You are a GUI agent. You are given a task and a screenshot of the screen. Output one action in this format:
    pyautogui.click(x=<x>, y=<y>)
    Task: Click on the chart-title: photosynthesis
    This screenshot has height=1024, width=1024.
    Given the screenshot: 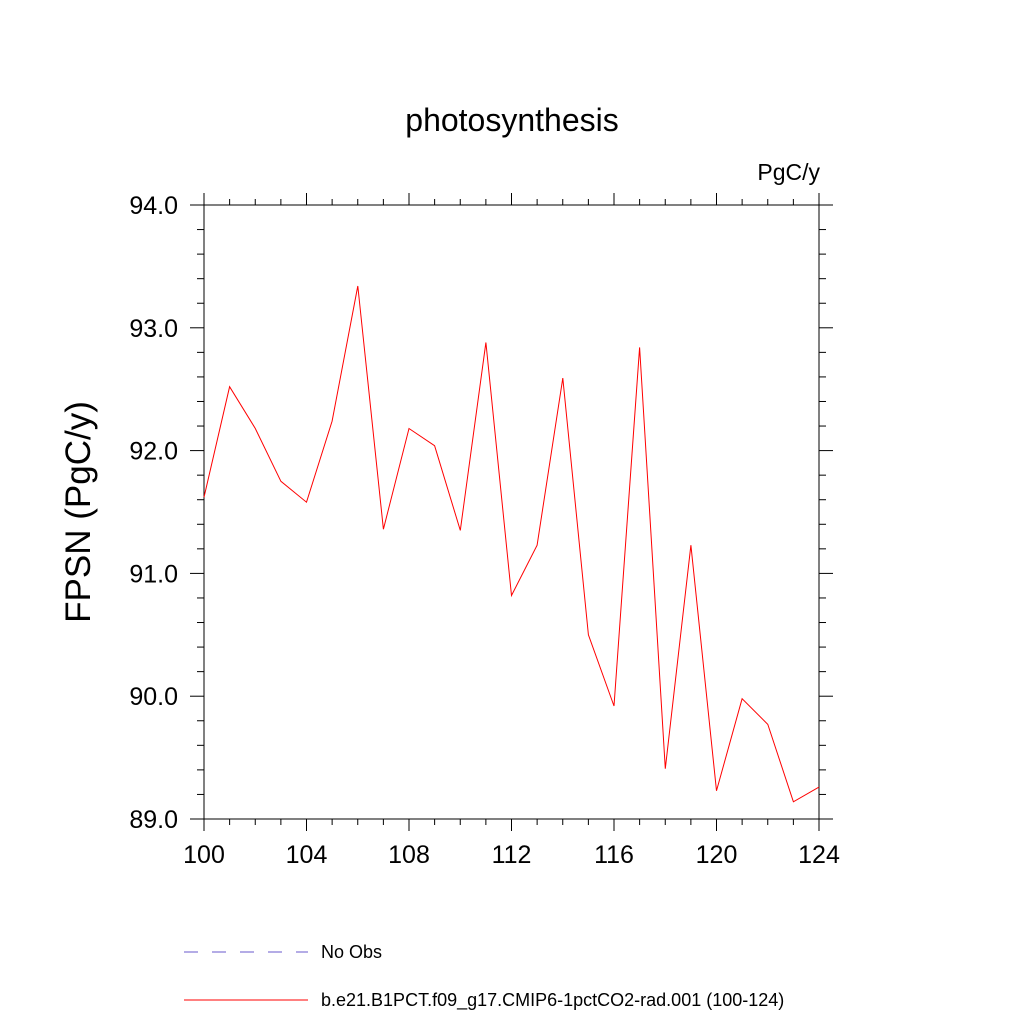 What is the action you would take?
    pyautogui.click(x=511, y=120)
    